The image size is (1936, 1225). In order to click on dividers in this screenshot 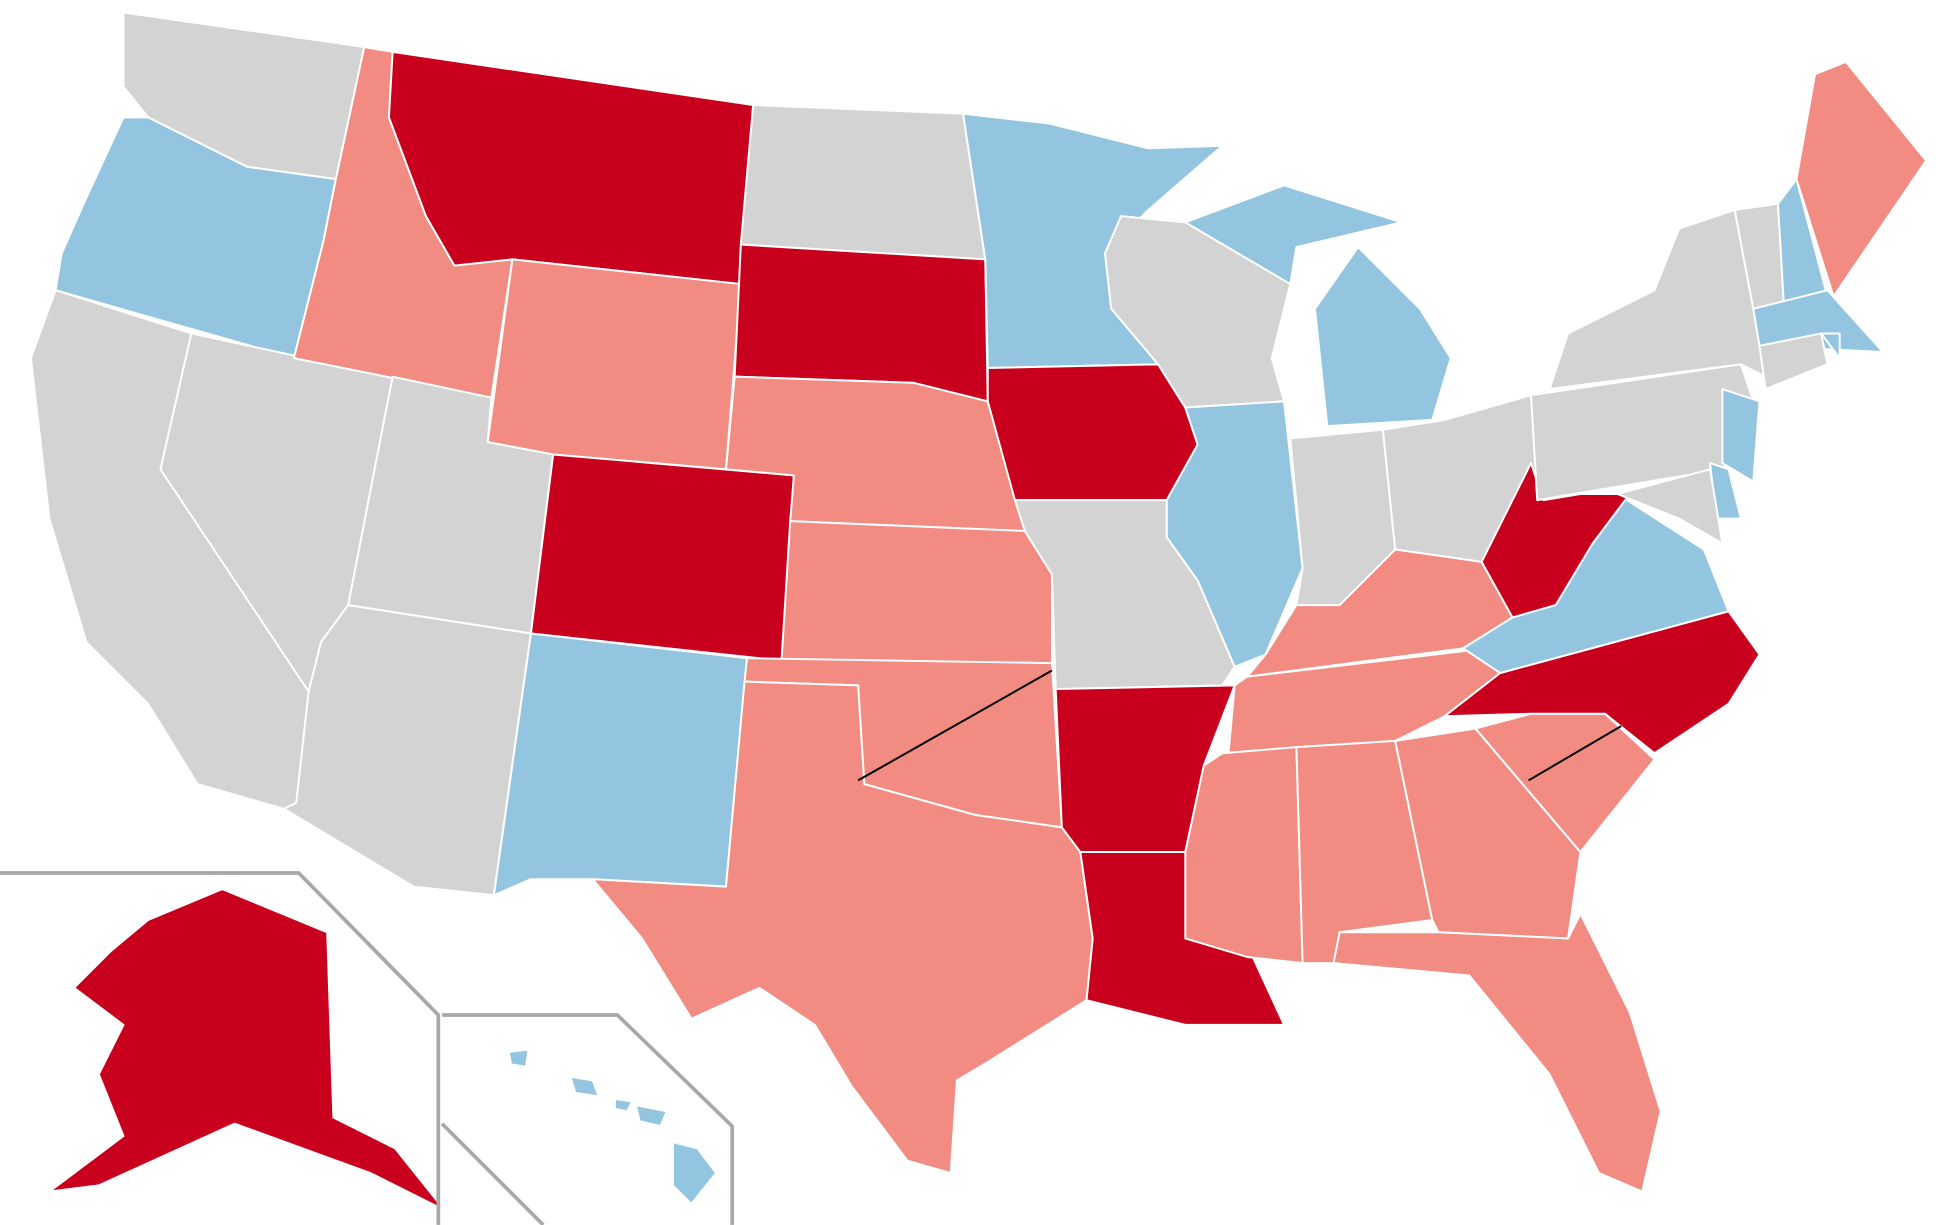, I will do `click(1239, 725)`.